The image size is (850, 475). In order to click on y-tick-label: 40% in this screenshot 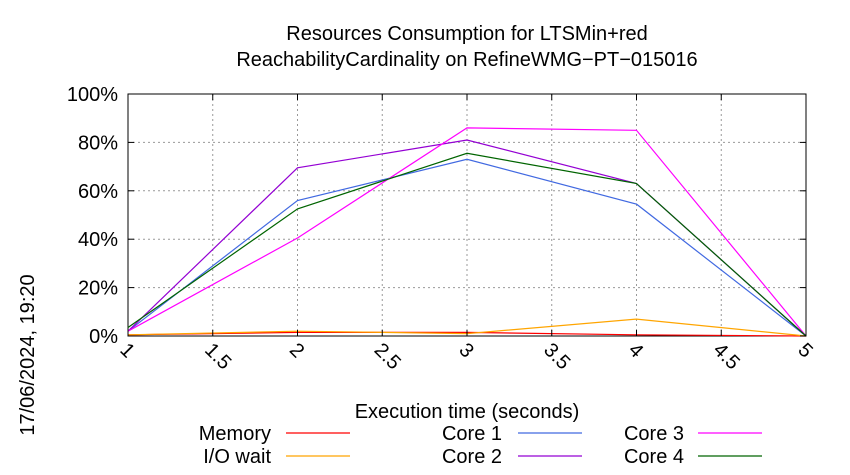, I will do `click(98, 240)`.